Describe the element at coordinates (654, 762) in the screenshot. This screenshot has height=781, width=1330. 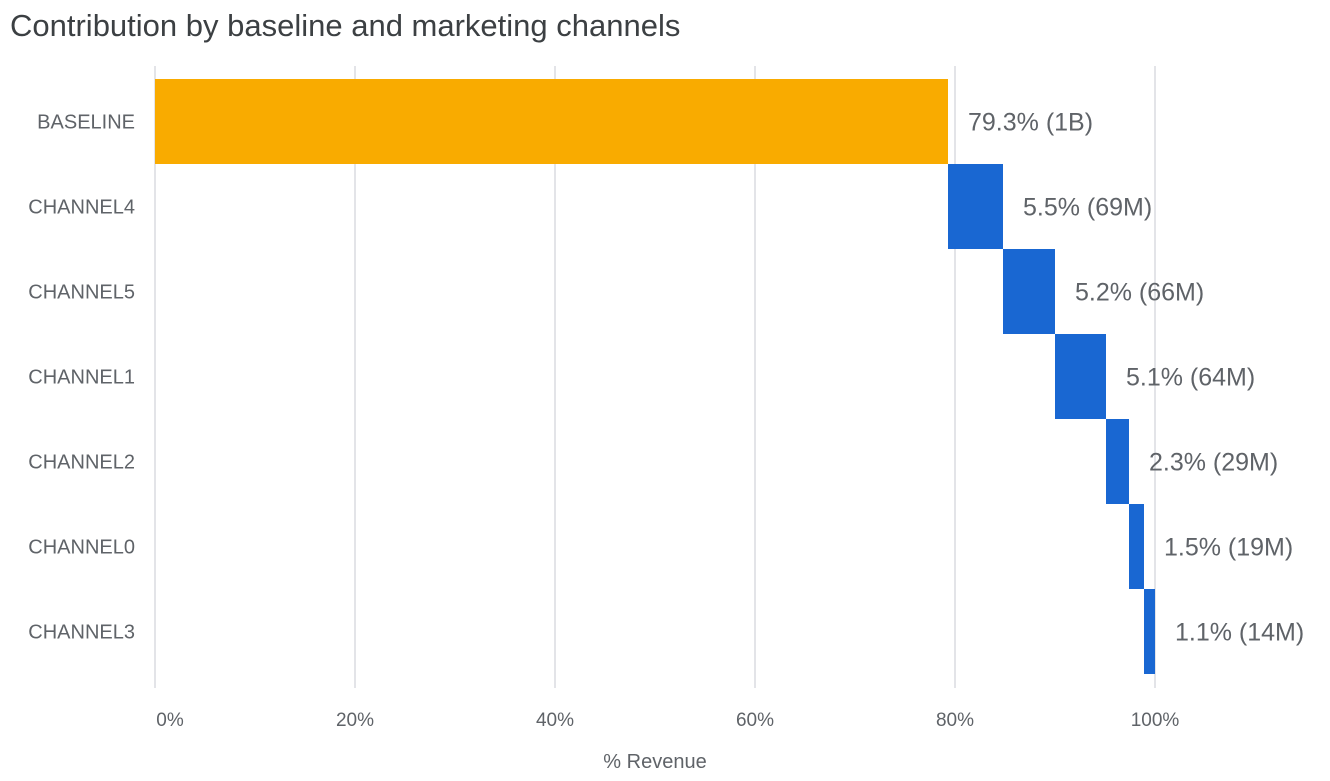
I see `x-axis-label: % Revenue` at that location.